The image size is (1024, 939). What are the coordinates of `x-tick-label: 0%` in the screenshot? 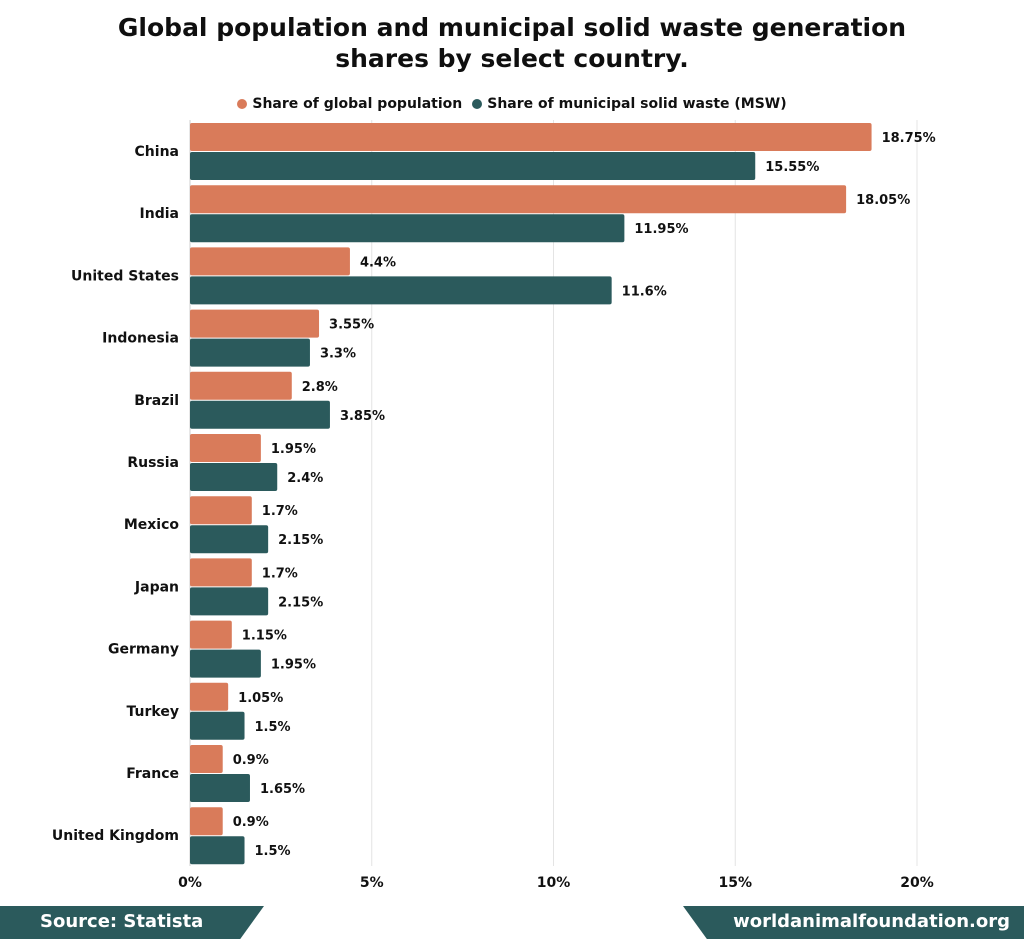 It's located at (190, 883).